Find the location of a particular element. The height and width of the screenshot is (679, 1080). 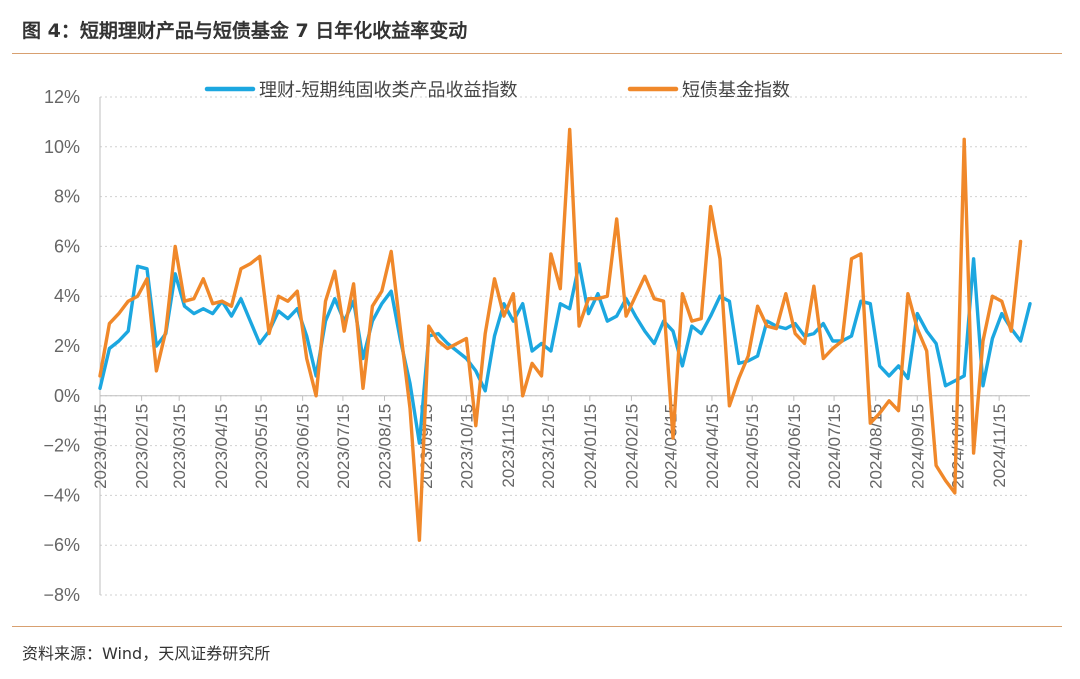

y-tick-label: −8% is located at coordinates (61, 595).